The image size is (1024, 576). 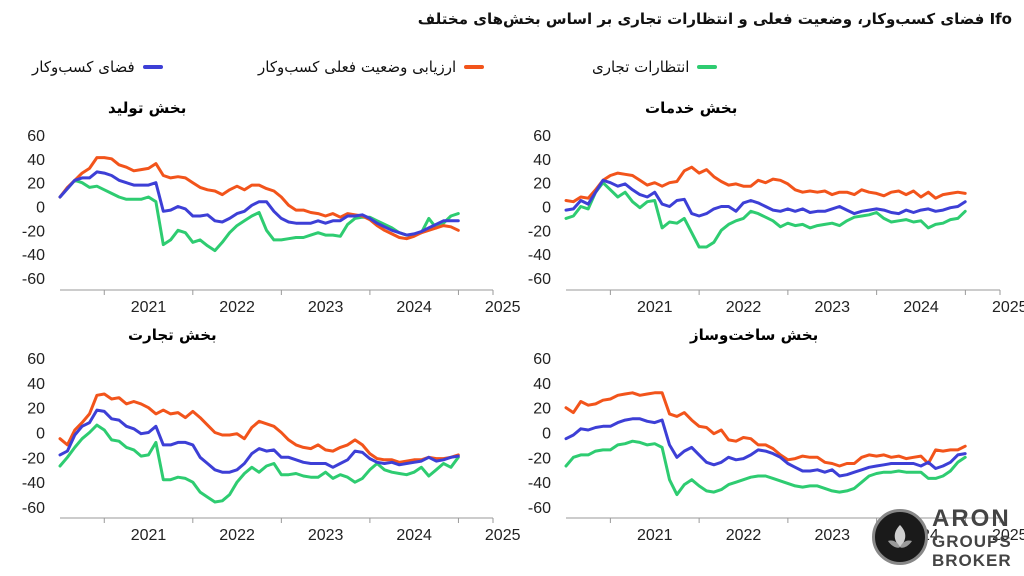 I want to click on chart-title: بخش ساخت‌وساز, so click(x=753, y=335).